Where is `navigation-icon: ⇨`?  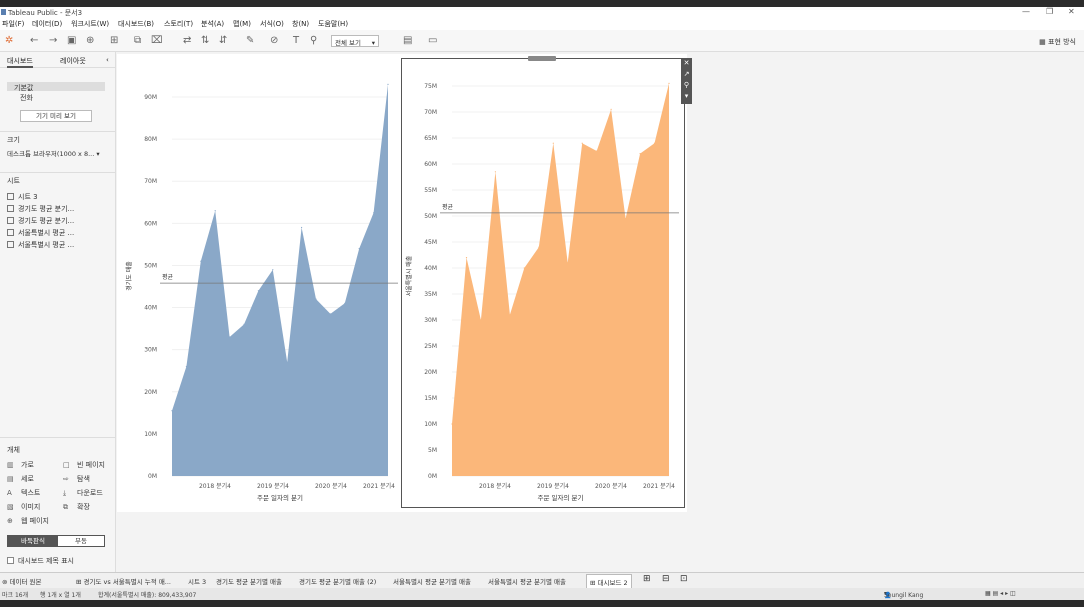
navigation-icon: ⇨ is located at coordinates (66, 479).